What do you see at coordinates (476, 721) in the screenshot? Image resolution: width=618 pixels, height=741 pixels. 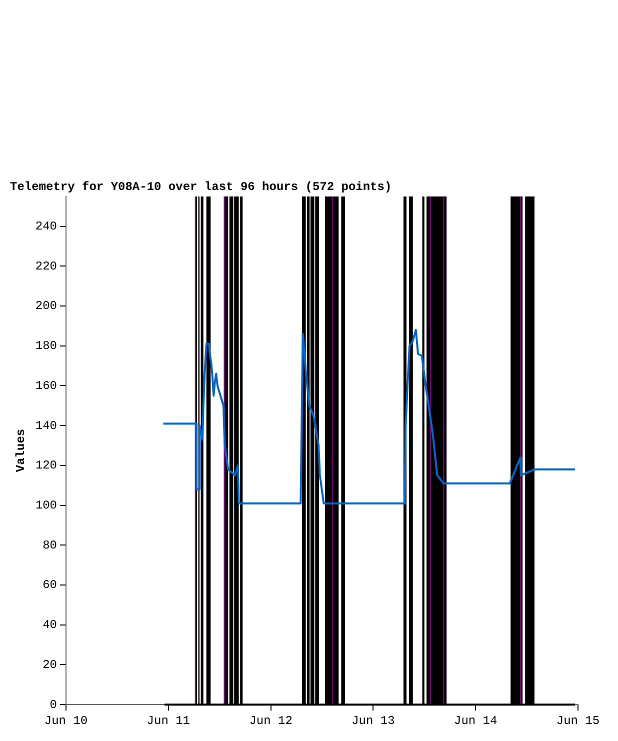 I see `x-tick-label: Jun 14` at bounding box center [476, 721].